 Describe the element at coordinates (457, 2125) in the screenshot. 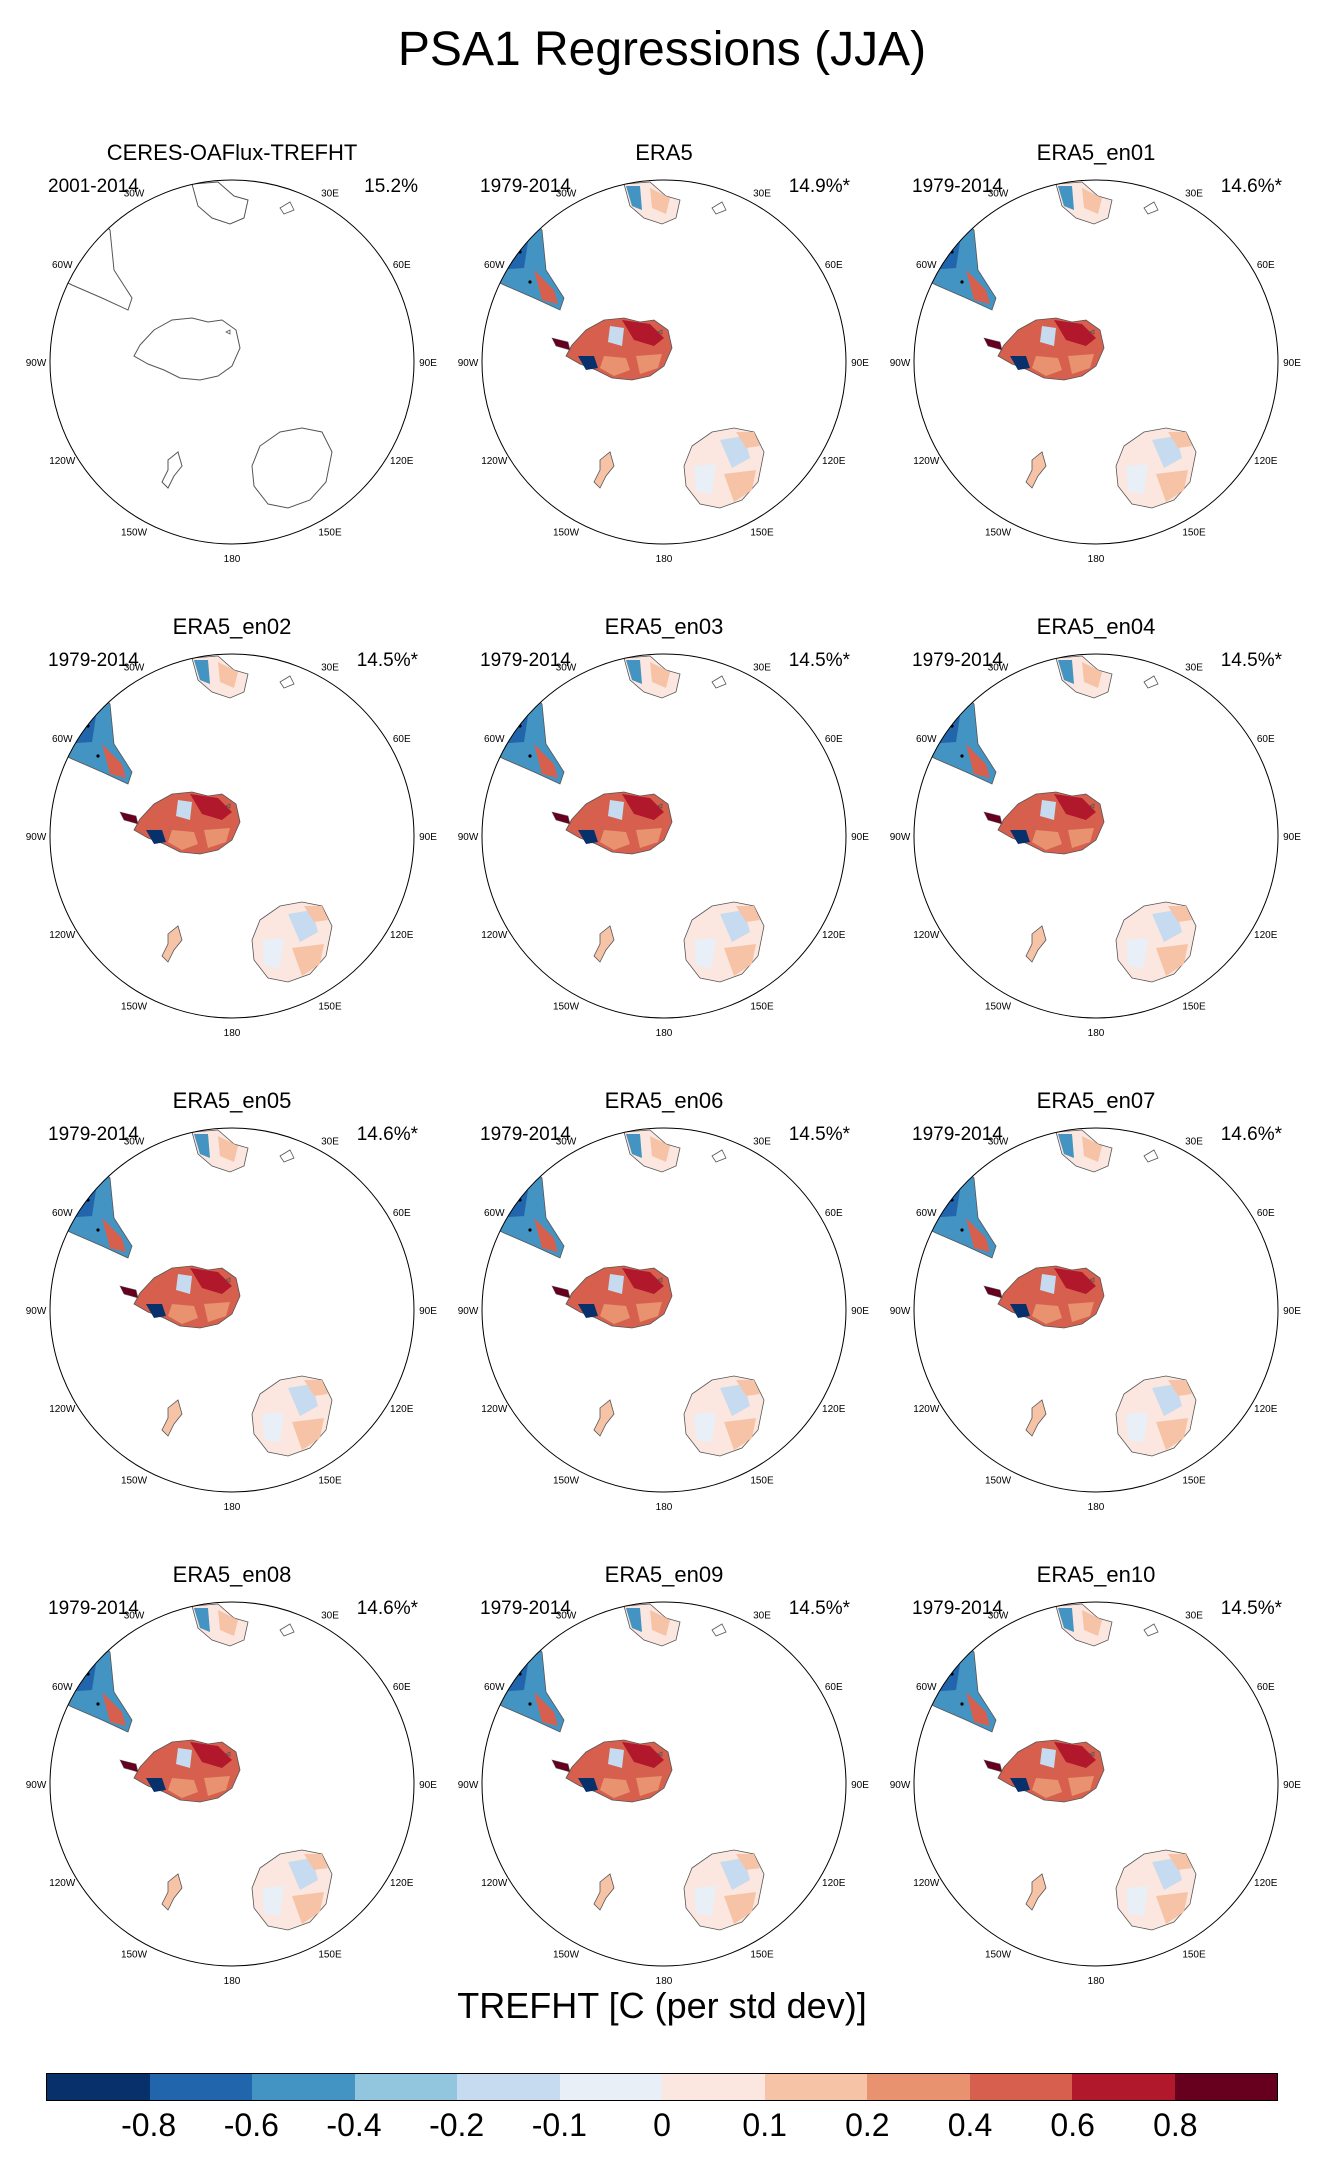

I see `colorbar-tick-label: -0.2` at that location.